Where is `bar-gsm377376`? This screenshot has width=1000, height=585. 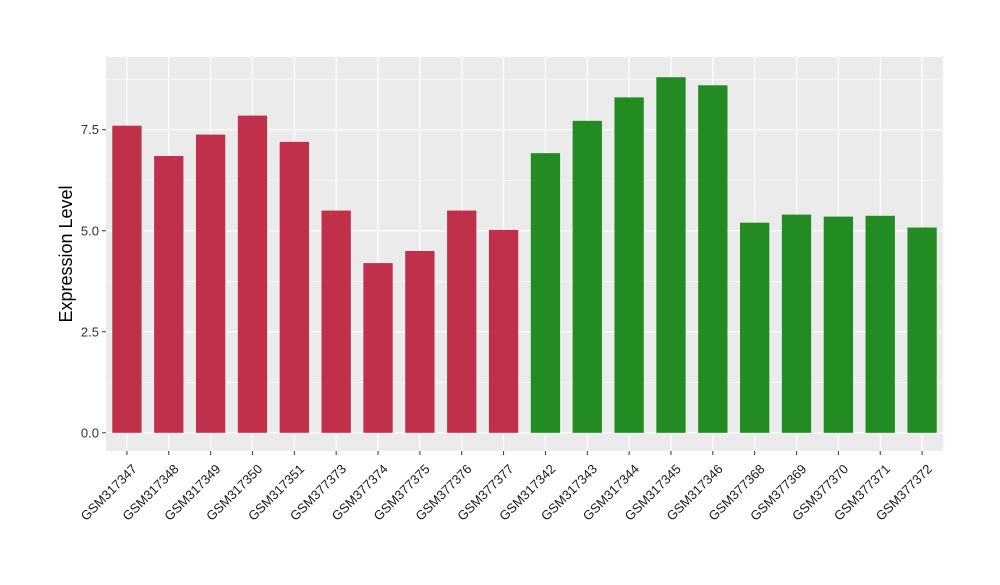
bar-gsm377376 is located at coordinates (462, 321).